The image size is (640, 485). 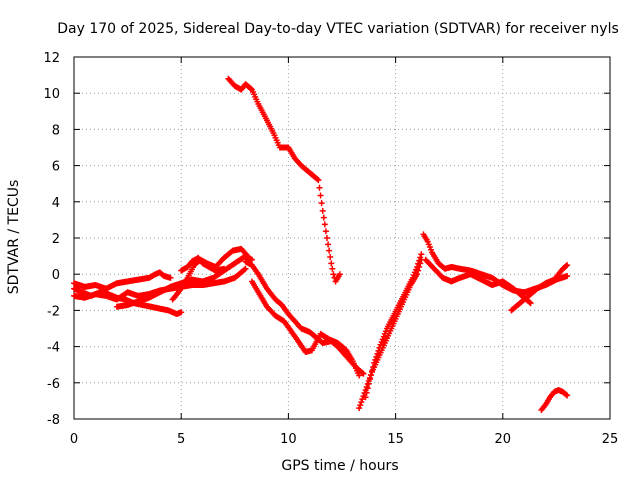 What do you see at coordinates (53, 384) in the screenshot?
I see `y-tick-label: -6` at bounding box center [53, 384].